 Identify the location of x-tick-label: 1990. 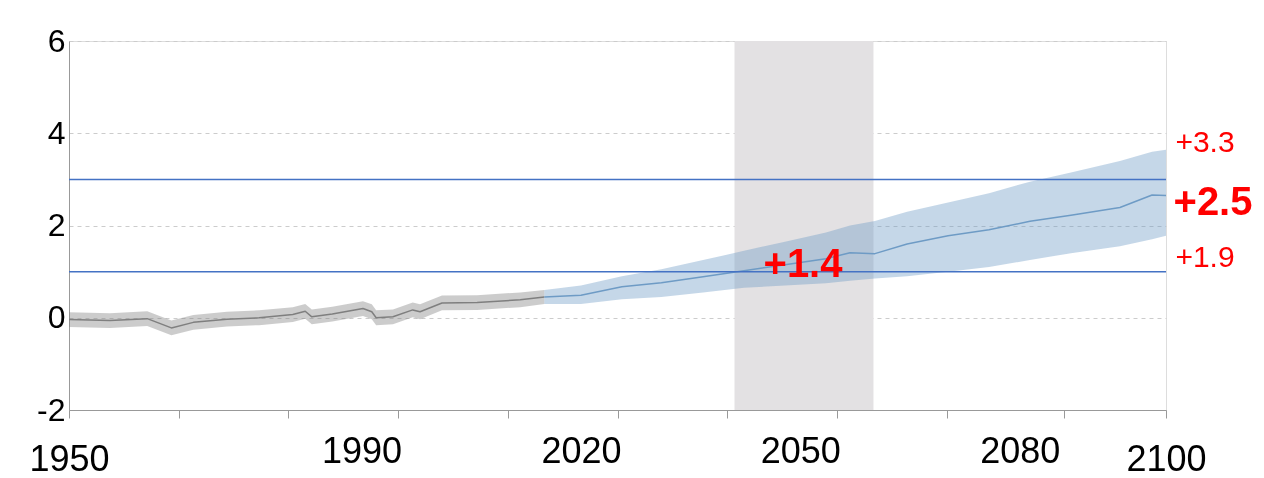
(362, 450).